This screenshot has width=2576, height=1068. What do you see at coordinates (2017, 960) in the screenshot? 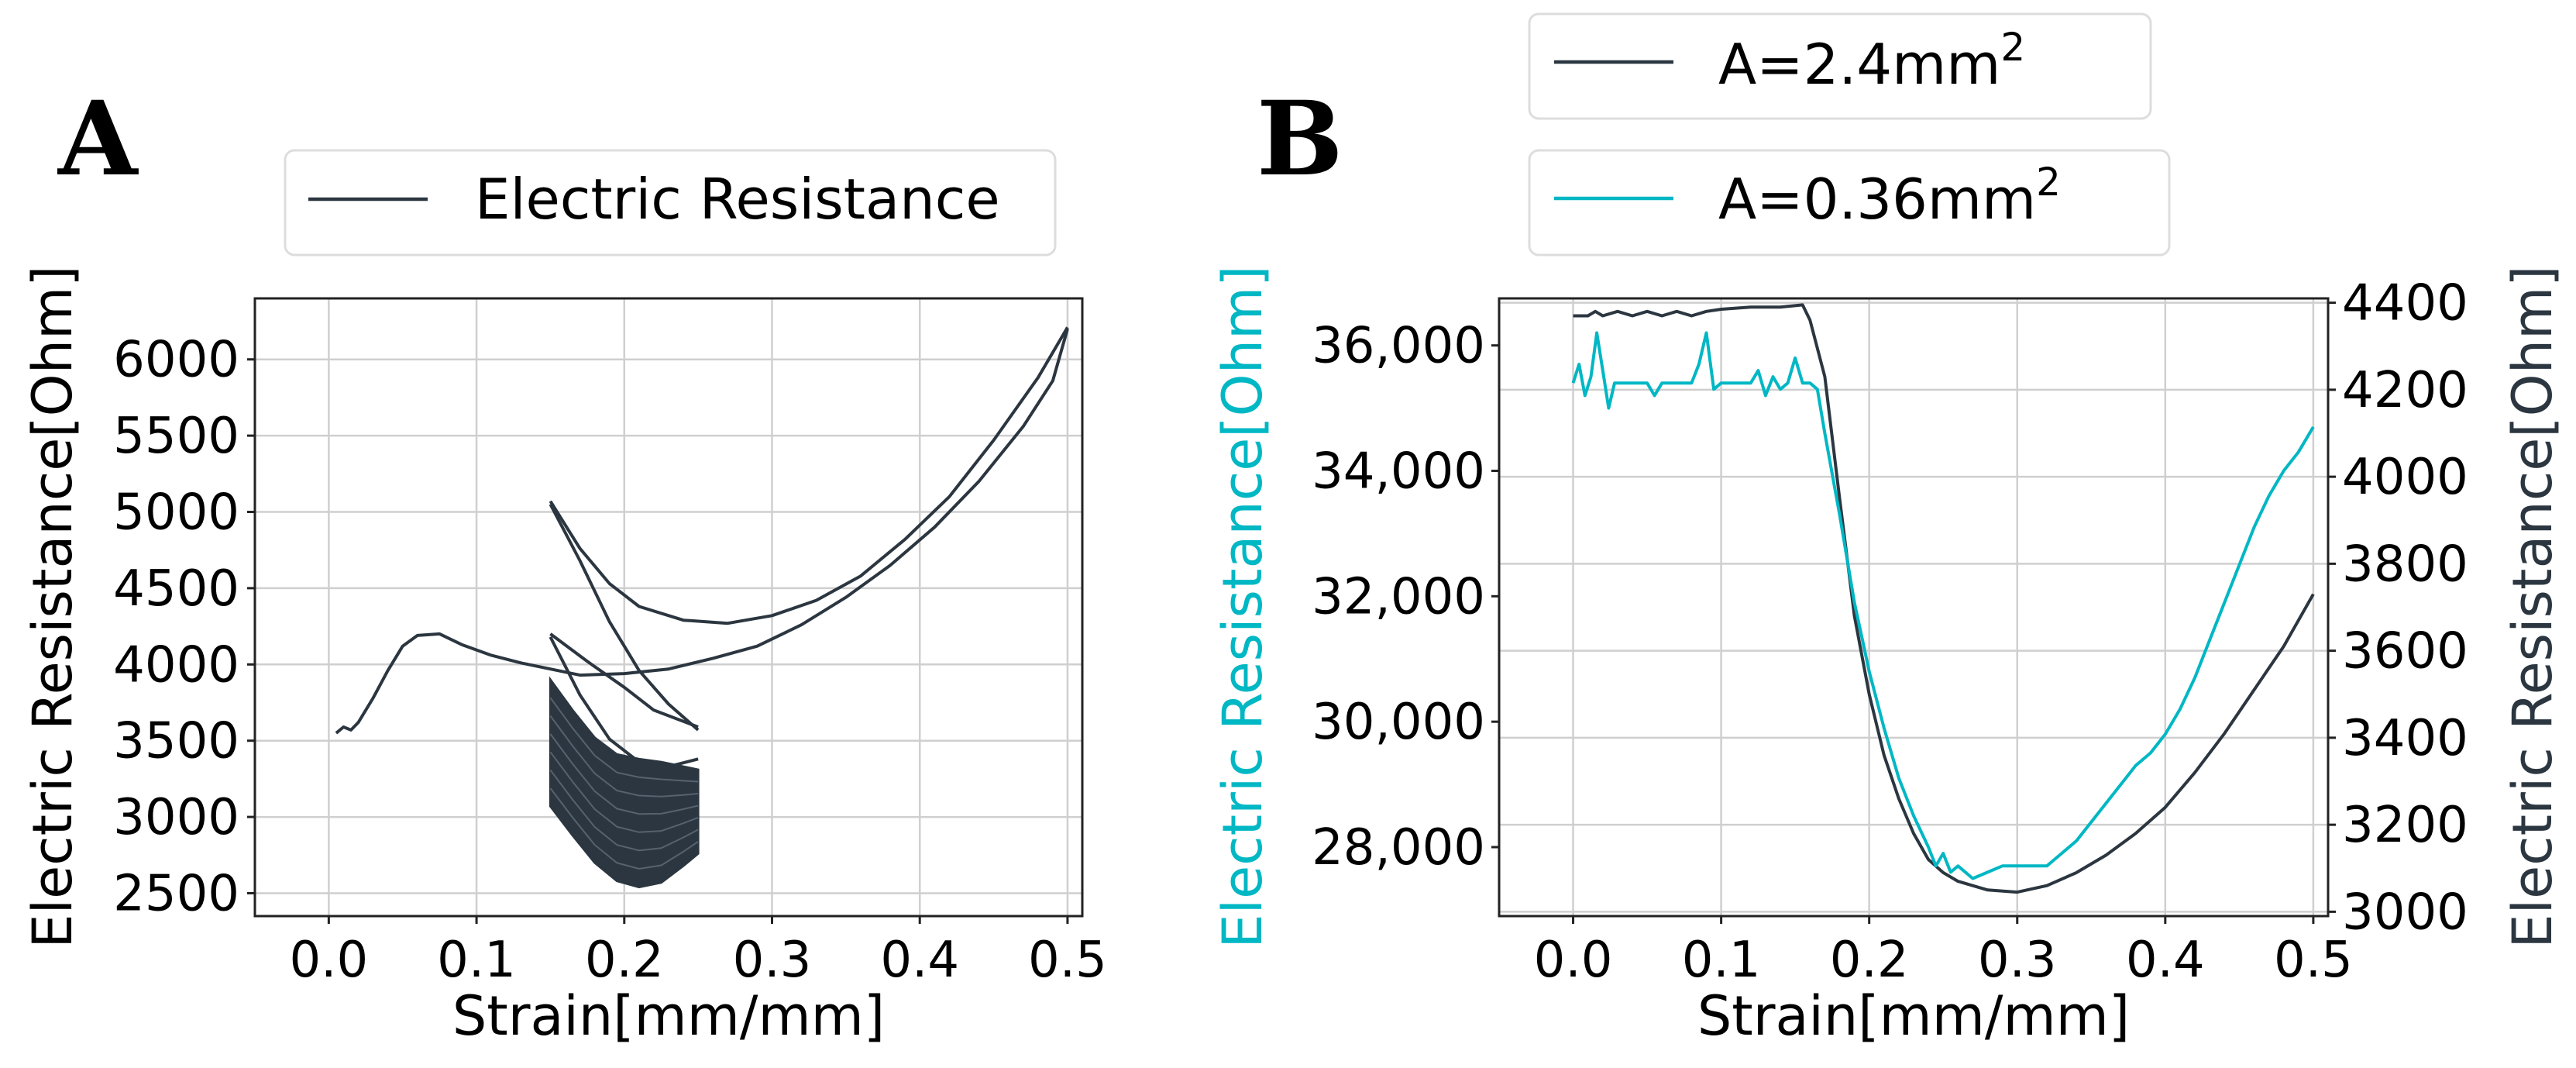
I see `panel-b-x-tick-label: 0.3` at bounding box center [2017, 960].